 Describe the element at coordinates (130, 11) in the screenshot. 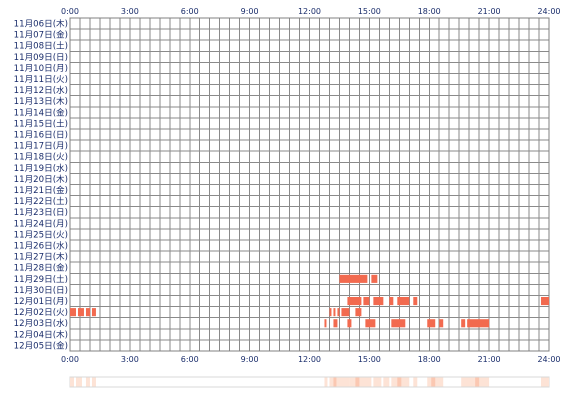

I see `x-tick-label-top: 3:00` at that location.